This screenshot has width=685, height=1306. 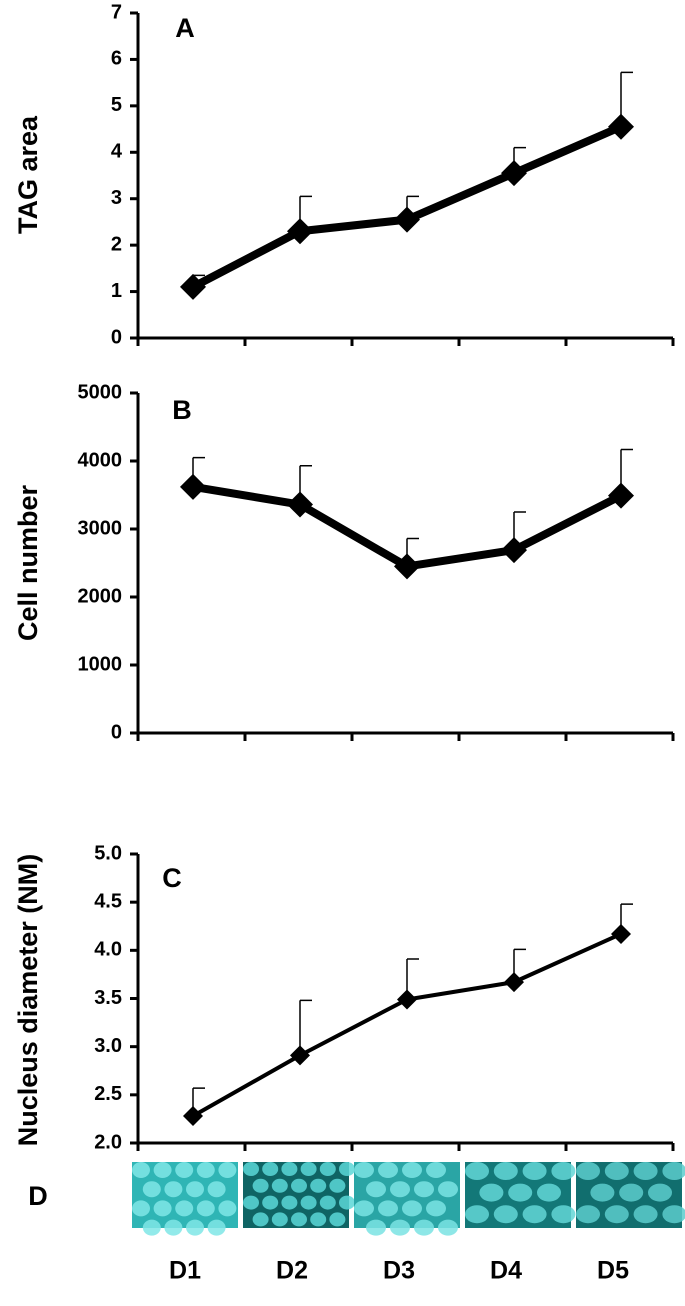 What do you see at coordinates (108, 901) in the screenshot?
I see `y-tick-label: 4.5` at bounding box center [108, 901].